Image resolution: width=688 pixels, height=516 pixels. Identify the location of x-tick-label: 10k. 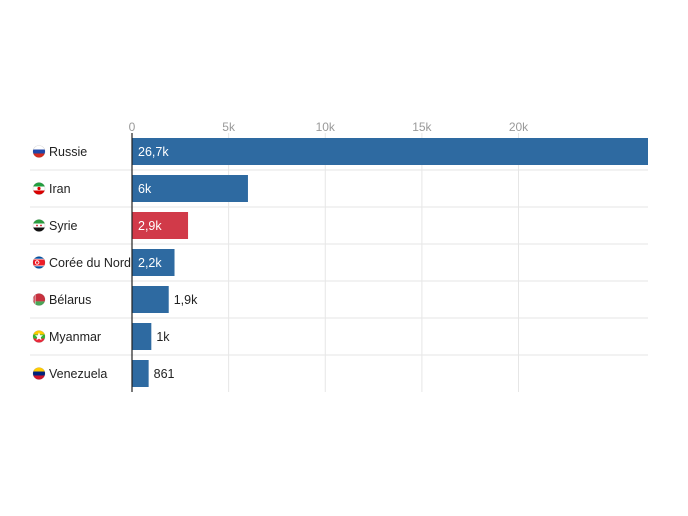
(326, 127).